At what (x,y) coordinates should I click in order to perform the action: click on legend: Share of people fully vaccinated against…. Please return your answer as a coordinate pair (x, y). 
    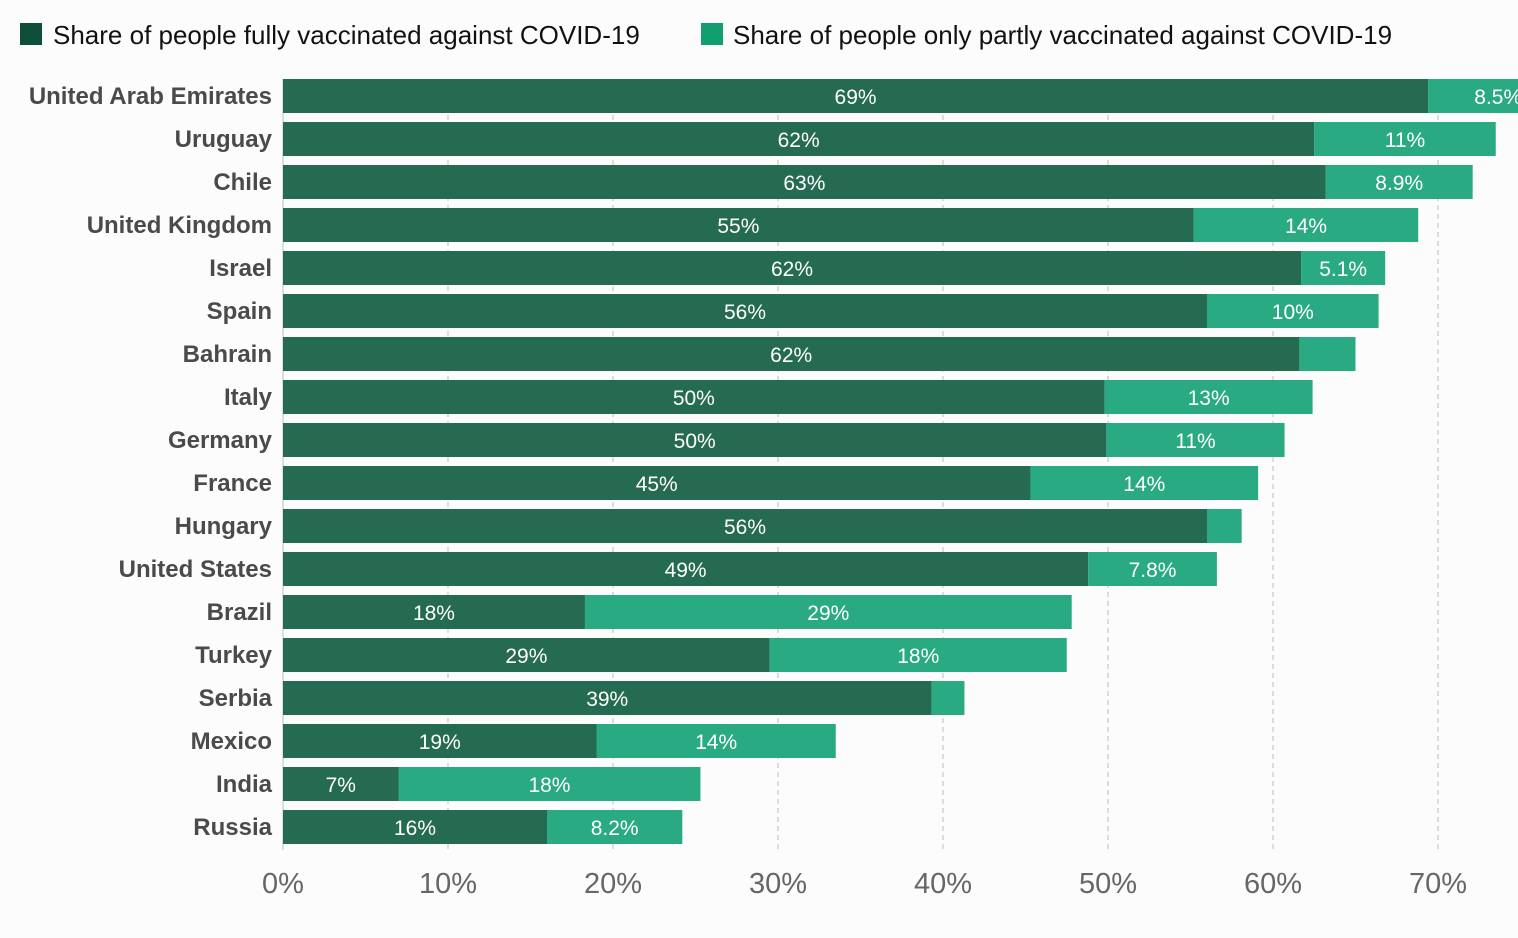
    Looking at the image, I should click on (706, 35).